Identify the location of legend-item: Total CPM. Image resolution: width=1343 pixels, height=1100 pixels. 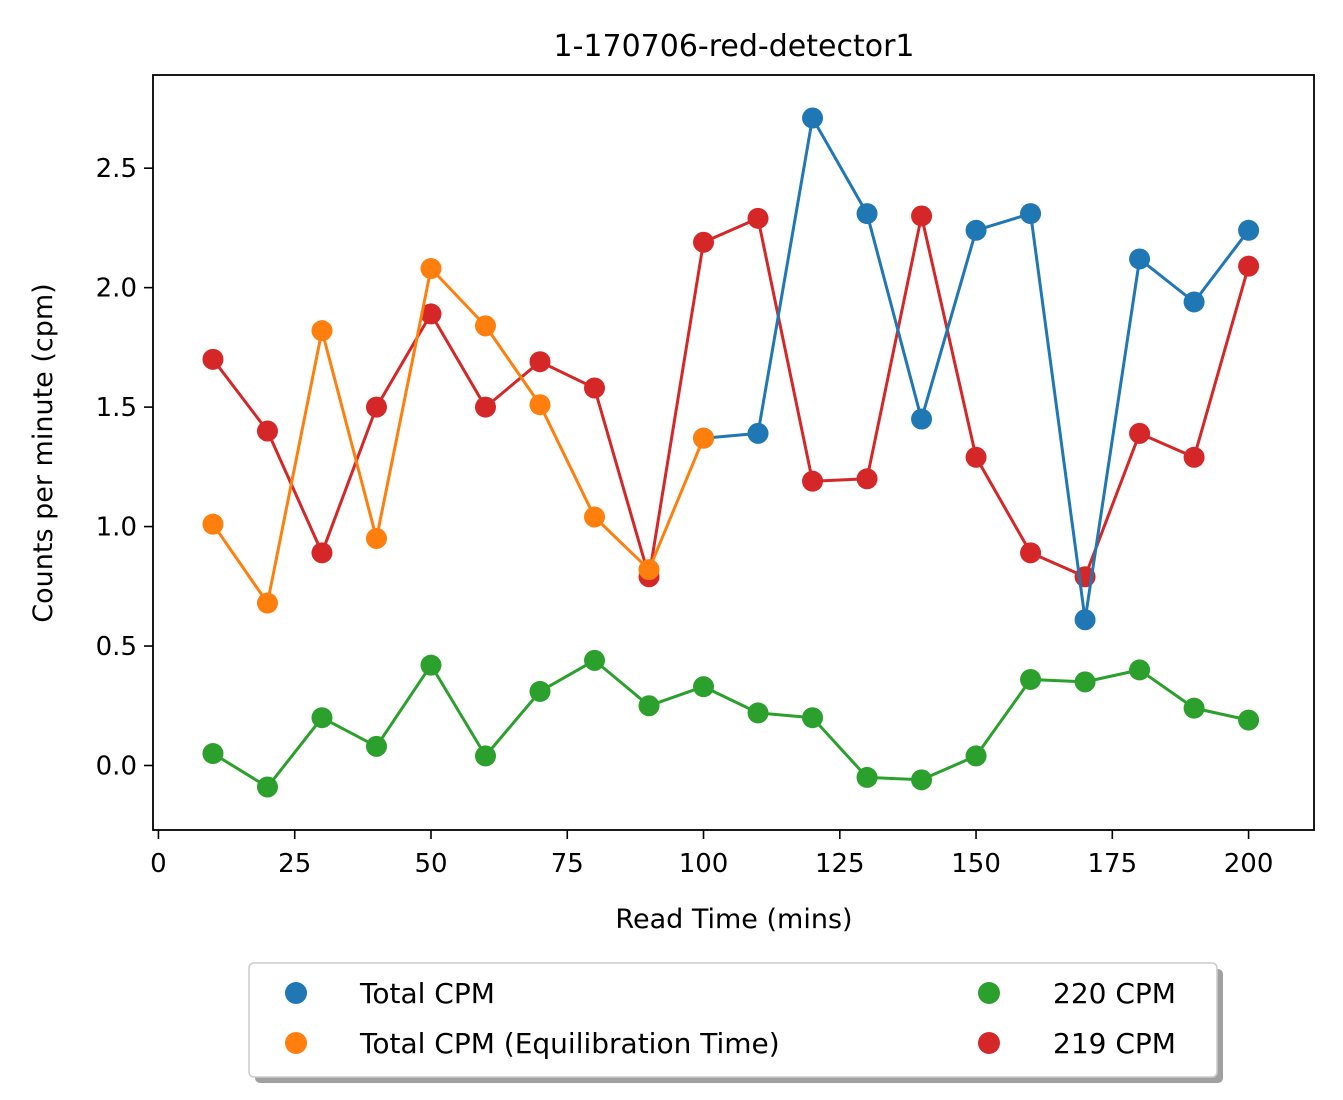
(390, 993).